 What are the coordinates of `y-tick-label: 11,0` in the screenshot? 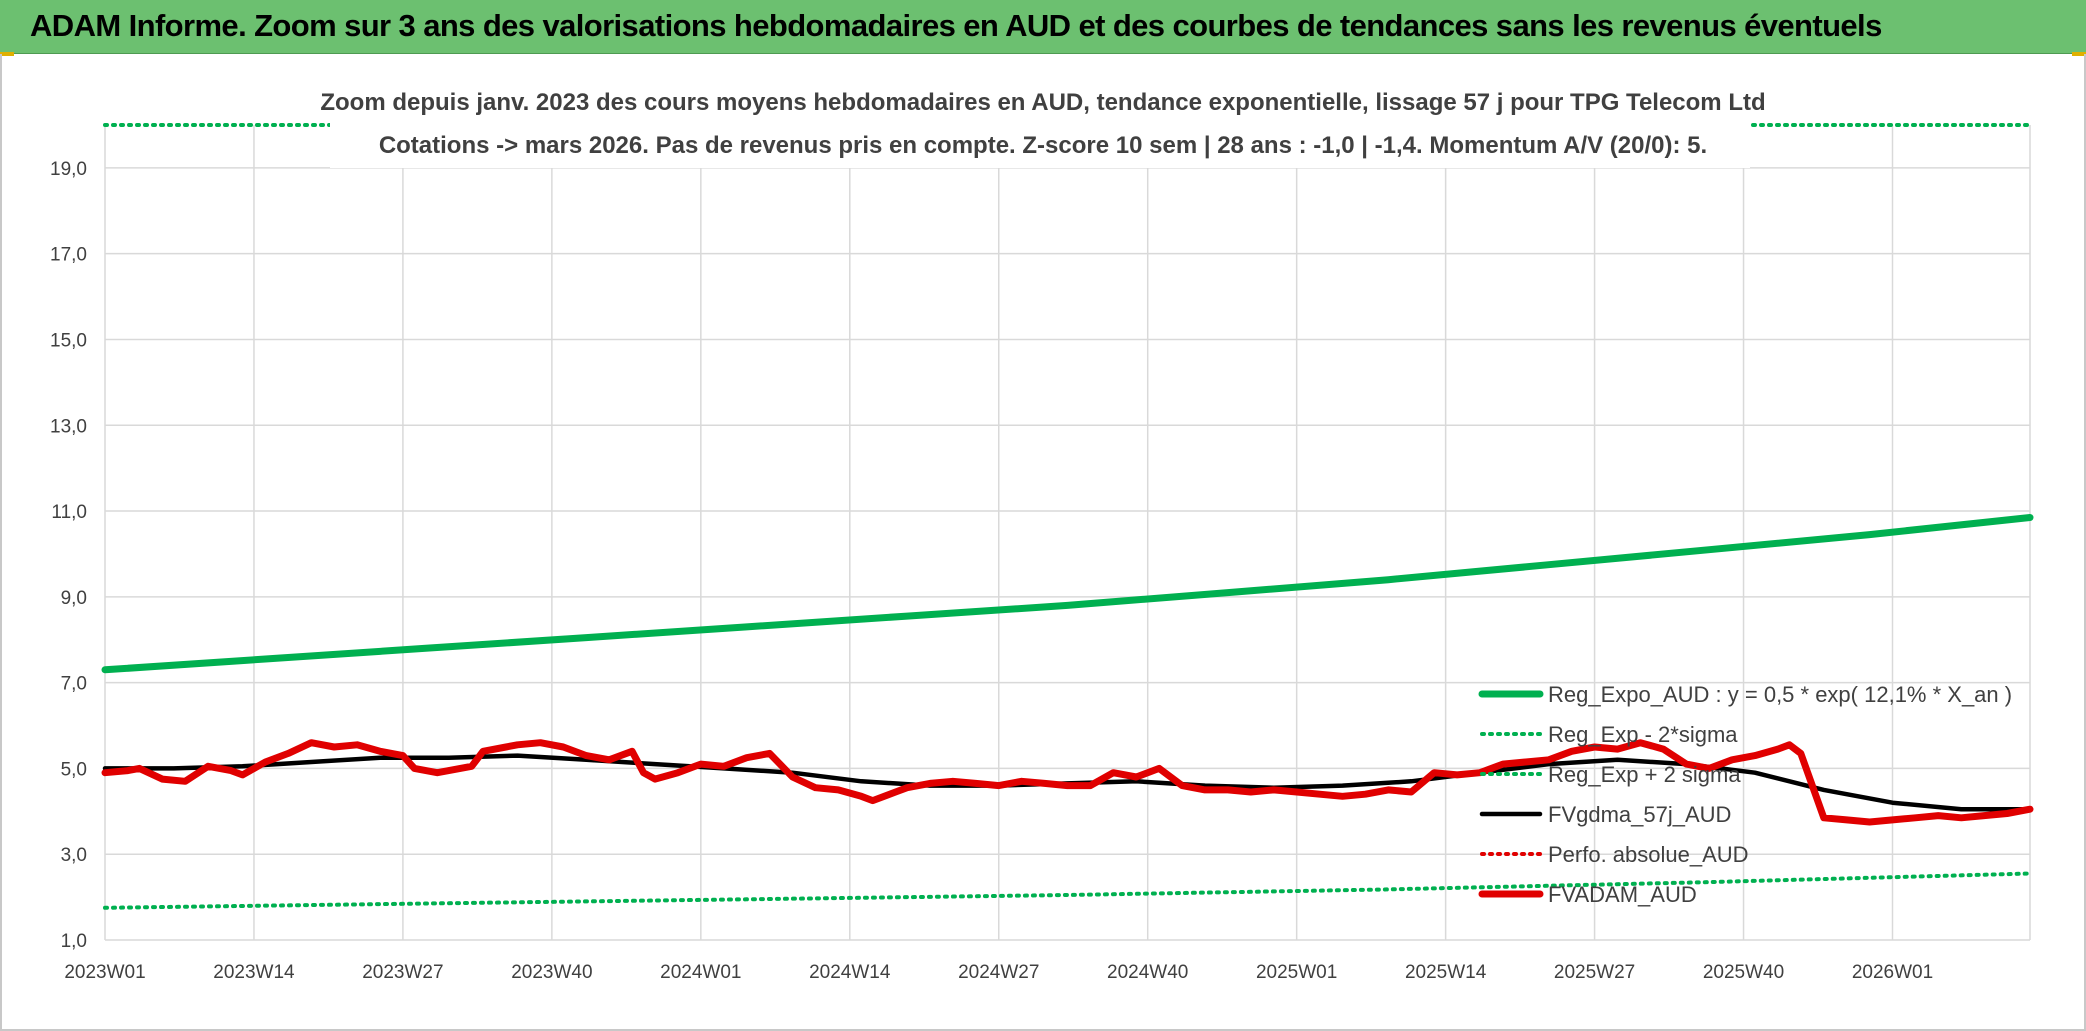 It's located at (69, 512).